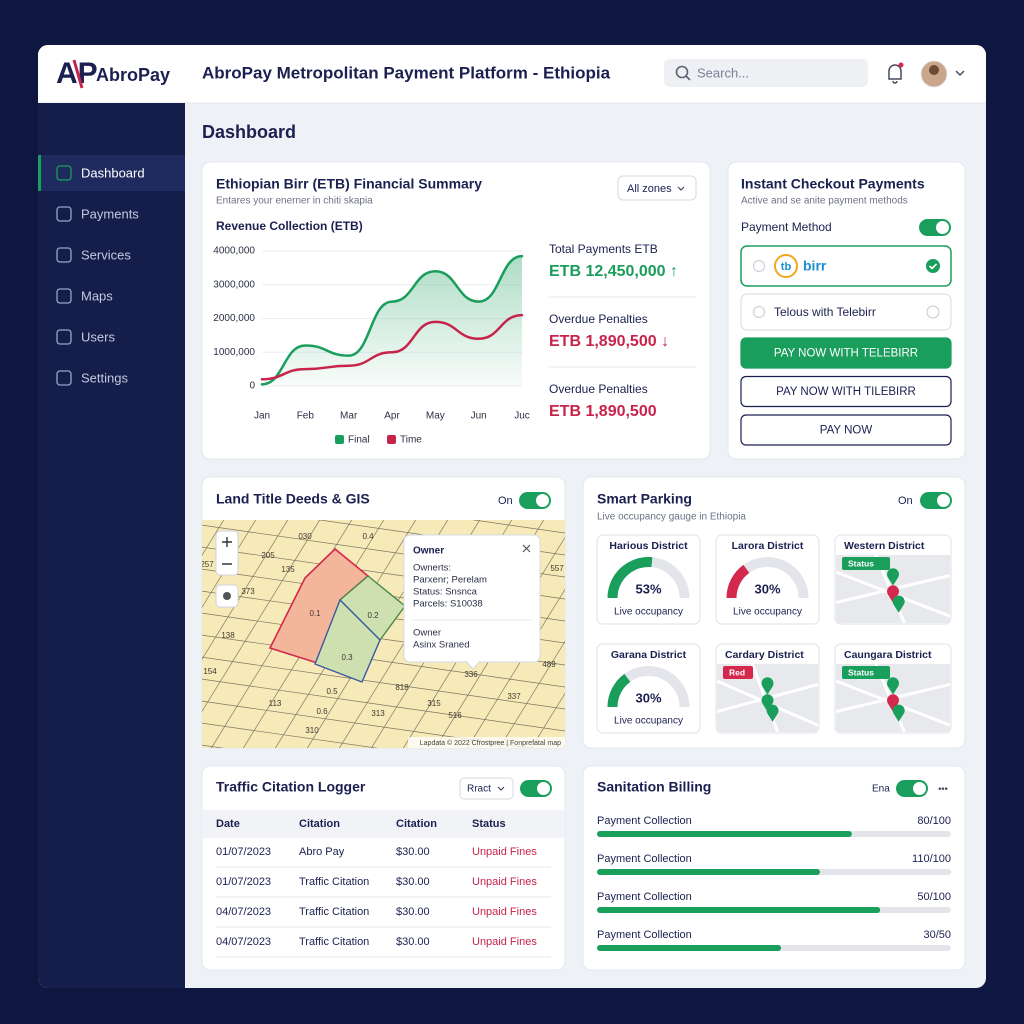  I want to click on district-name: Larora District, so click(768, 546).